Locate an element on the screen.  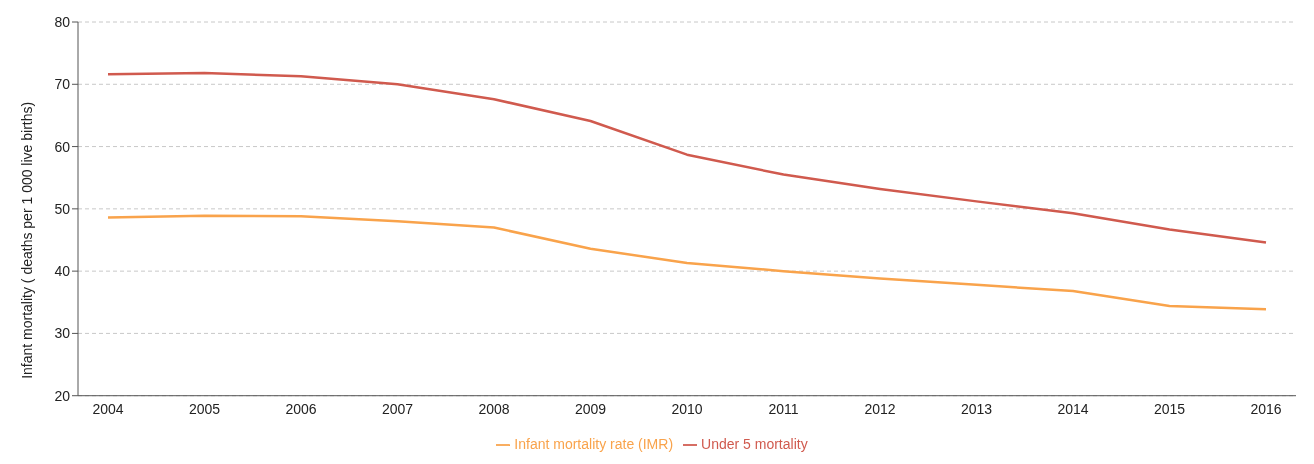
y-tick-label: 80 is located at coordinates (62, 21).